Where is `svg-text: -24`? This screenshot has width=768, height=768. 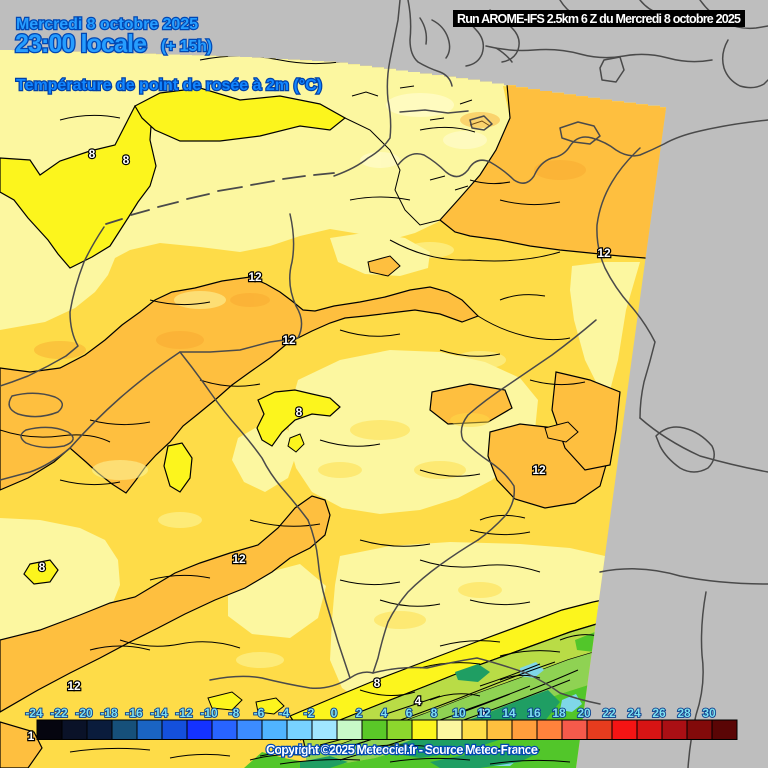 svg-text: -24 is located at coordinates (34, 713).